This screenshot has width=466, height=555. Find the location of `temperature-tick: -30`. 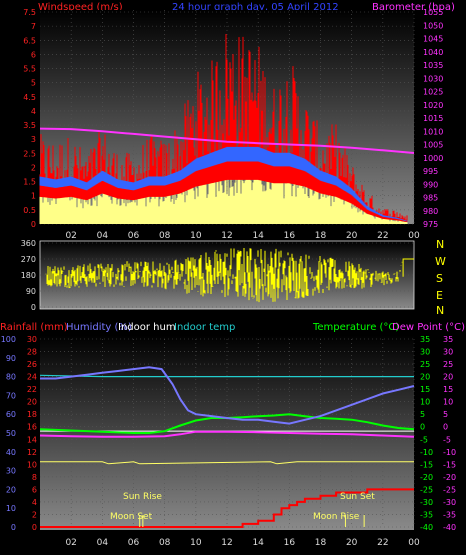

temperature-tick: -30 is located at coordinates (426, 502).